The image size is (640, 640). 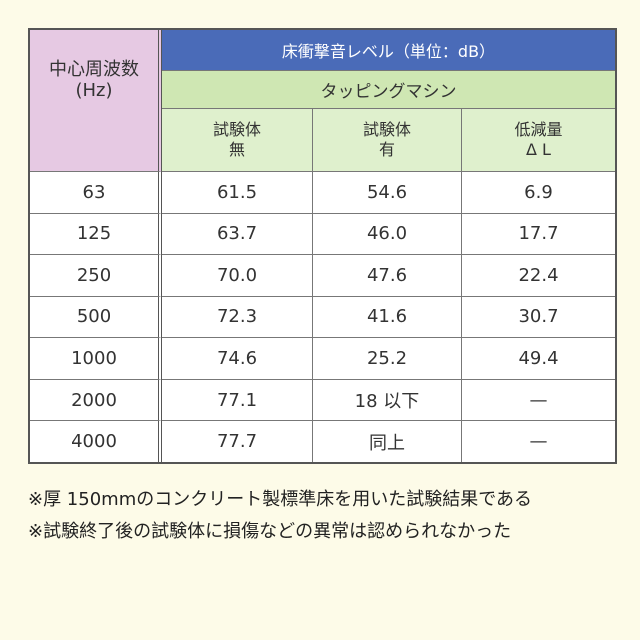 I want to click on with-cell: 47.6, so click(x=387, y=276).